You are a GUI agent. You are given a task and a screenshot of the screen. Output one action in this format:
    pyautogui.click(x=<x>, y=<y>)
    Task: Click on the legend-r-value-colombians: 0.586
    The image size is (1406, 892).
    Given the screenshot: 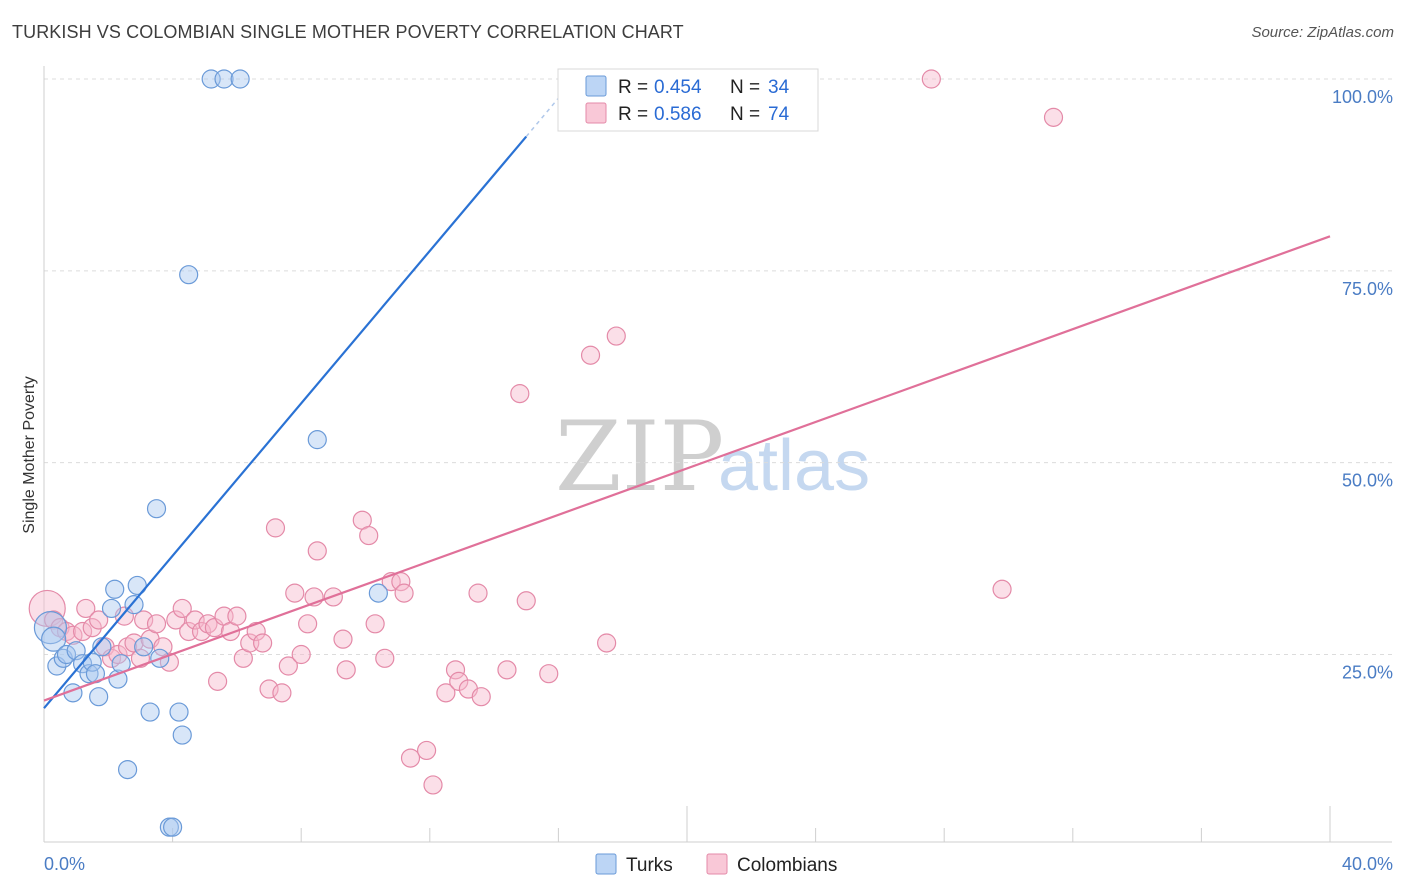 What is the action you would take?
    pyautogui.click(x=678, y=114)
    